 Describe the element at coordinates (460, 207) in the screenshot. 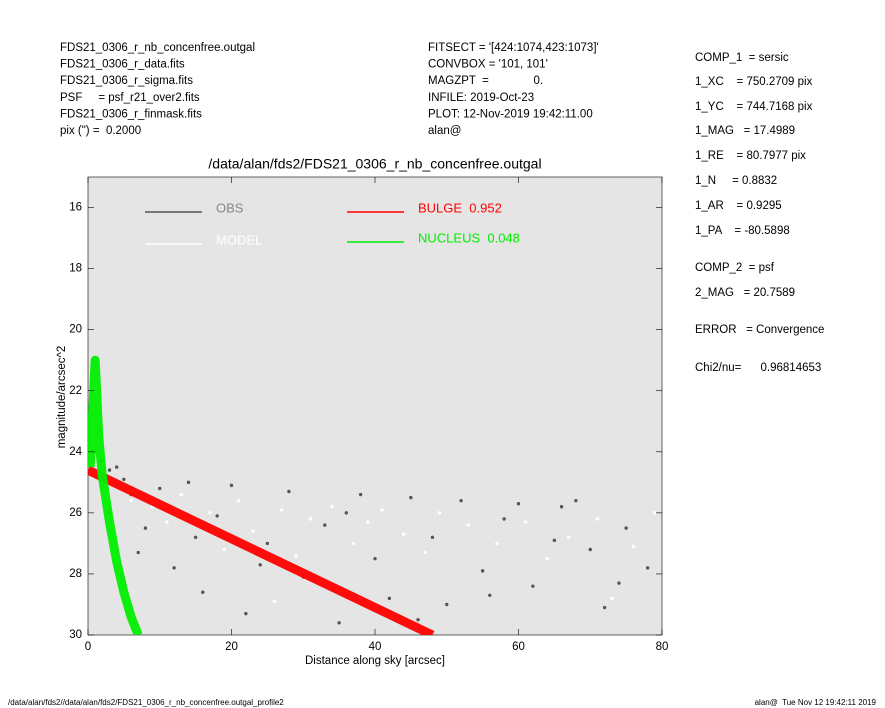

I see `legend-label: BULGE 0.952` at that location.